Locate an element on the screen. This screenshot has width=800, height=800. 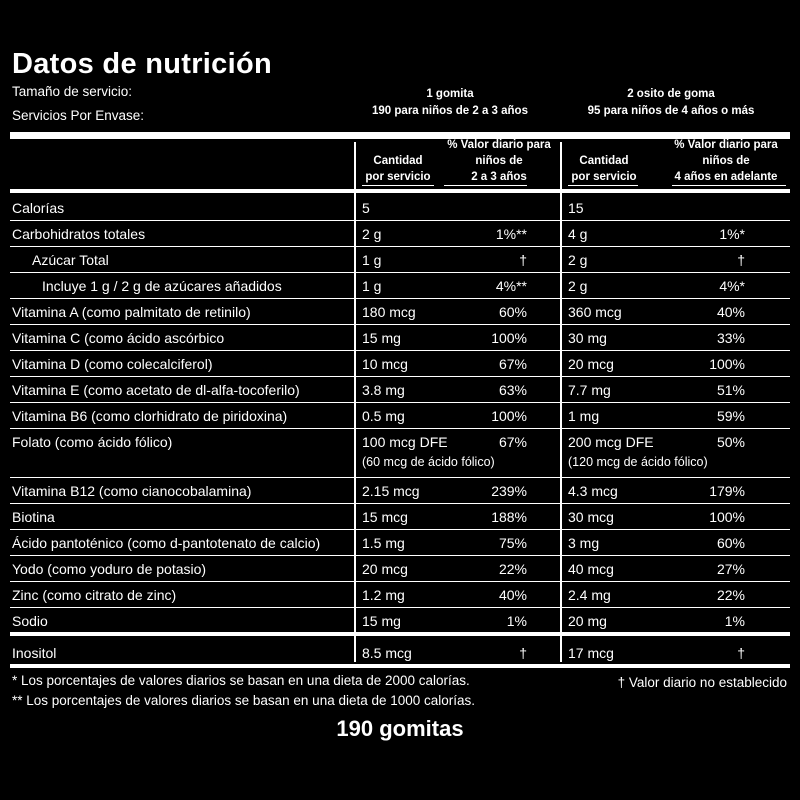
thick-divider is located at coordinates (400, 135).